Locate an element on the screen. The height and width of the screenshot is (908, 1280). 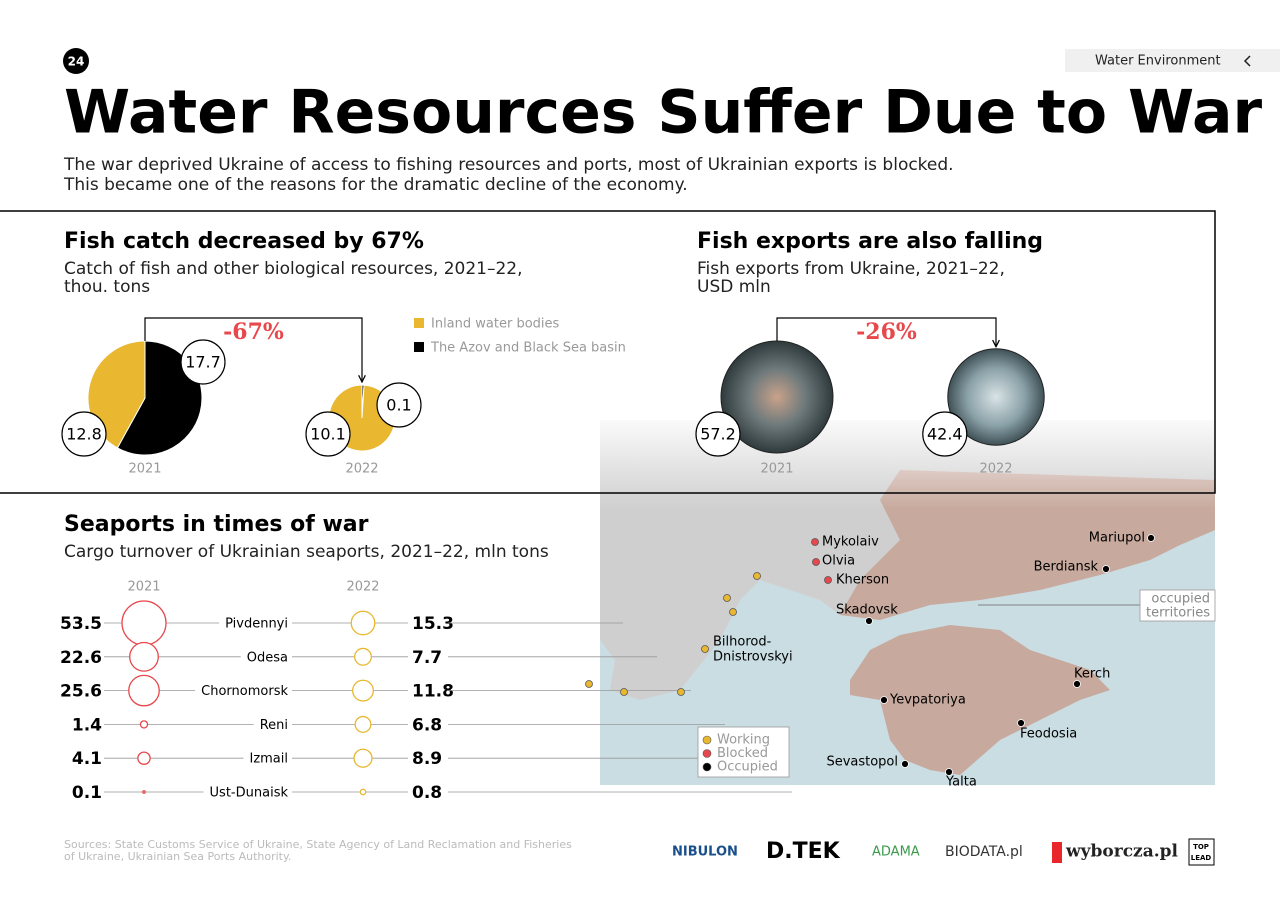
place-label: Skadovsk is located at coordinates (867, 610).